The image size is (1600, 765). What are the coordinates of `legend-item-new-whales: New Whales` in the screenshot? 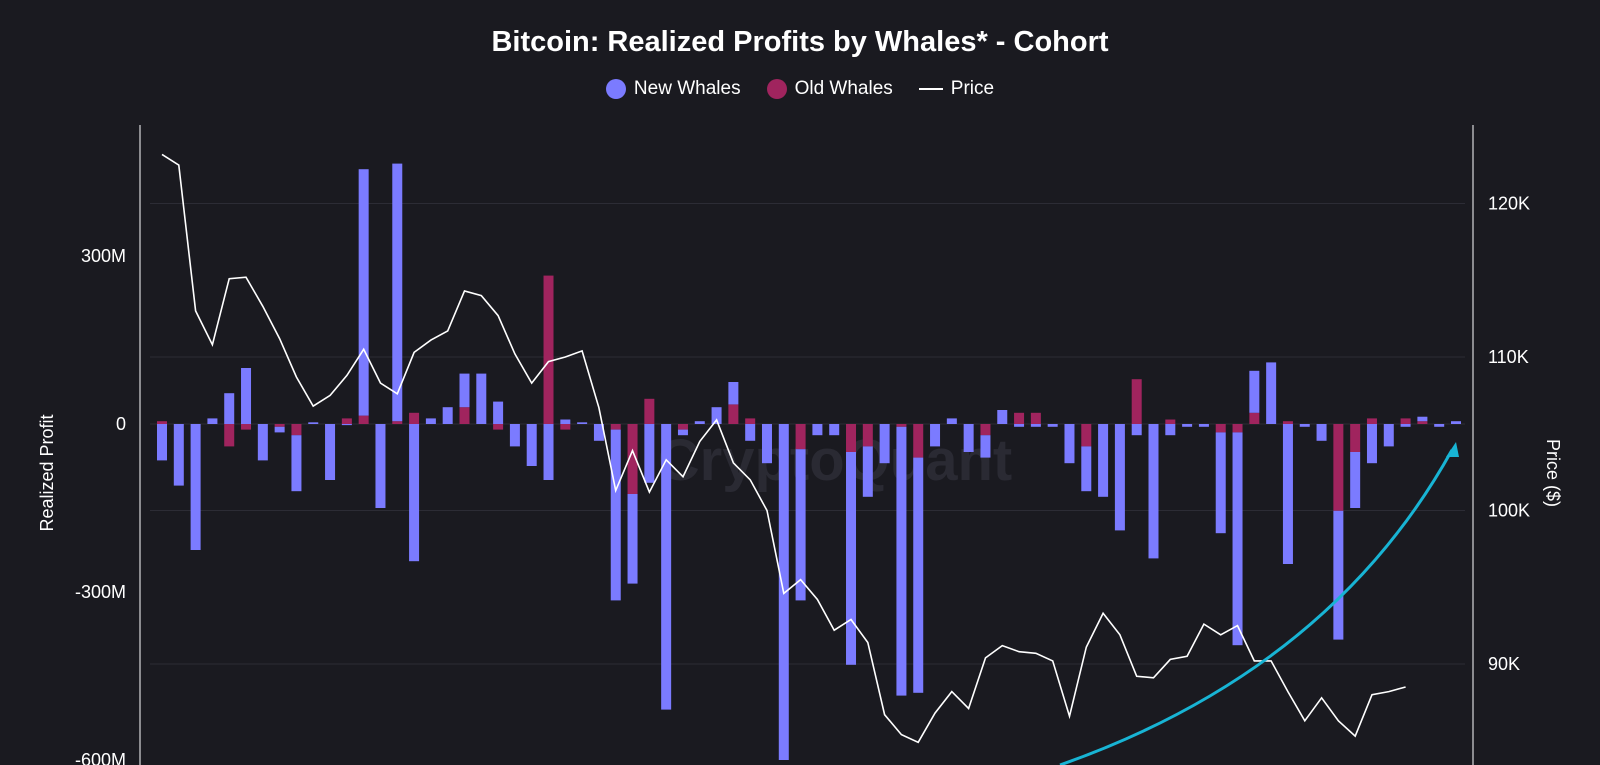 It's located at (673, 89).